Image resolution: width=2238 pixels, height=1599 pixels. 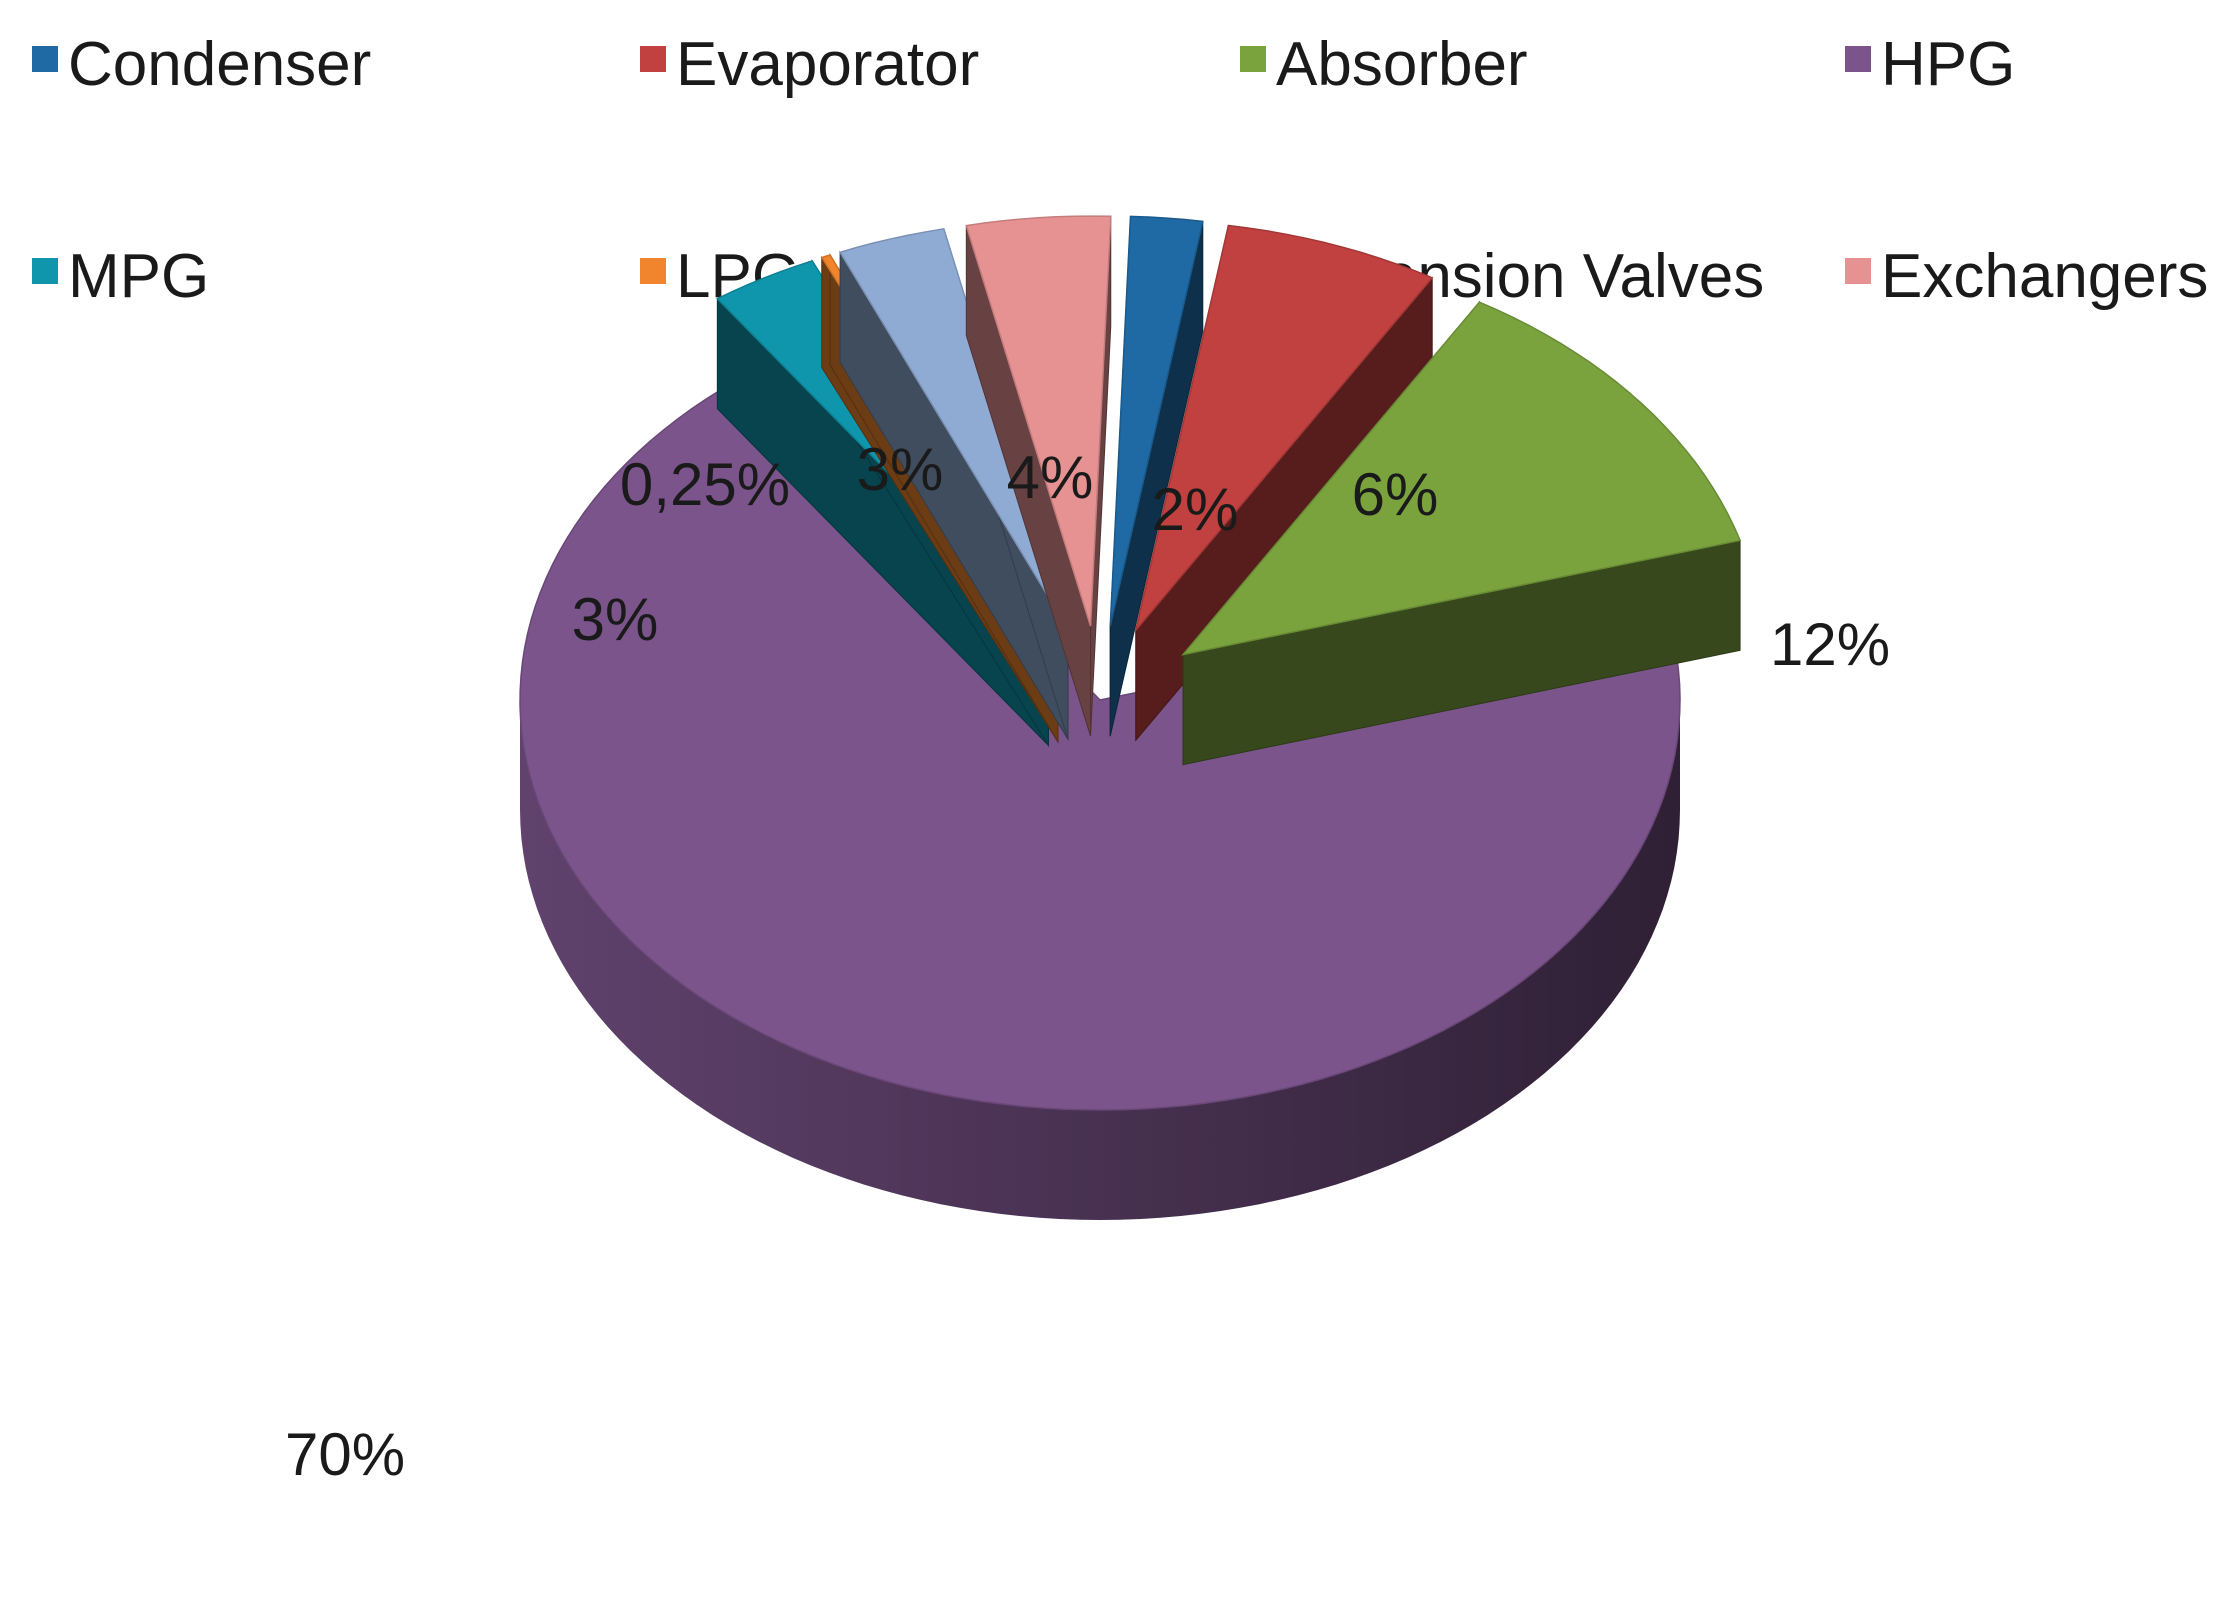 What do you see at coordinates (138, 276) in the screenshot?
I see `legend-label-mpg: MPG` at bounding box center [138, 276].